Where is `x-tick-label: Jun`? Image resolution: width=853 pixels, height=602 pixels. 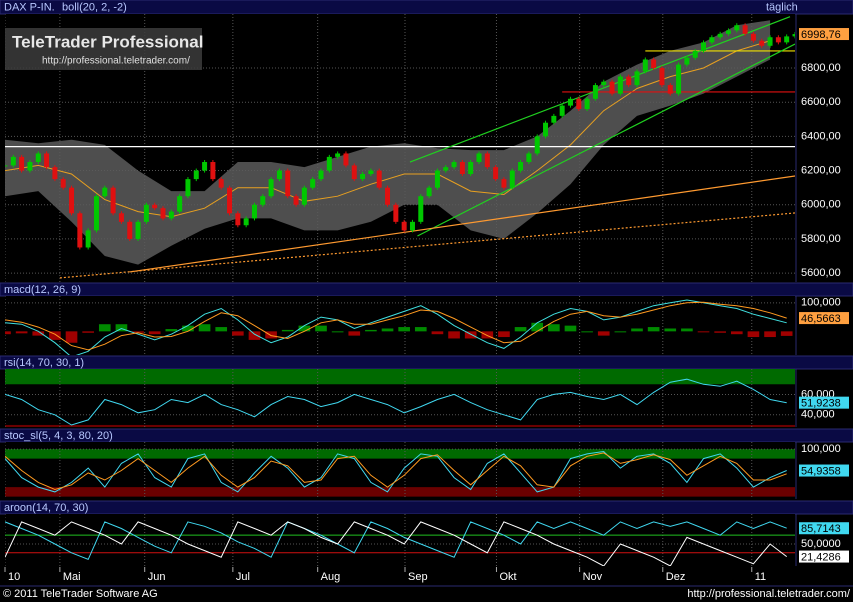 x-tick-label: Jun is located at coordinates (157, 577).